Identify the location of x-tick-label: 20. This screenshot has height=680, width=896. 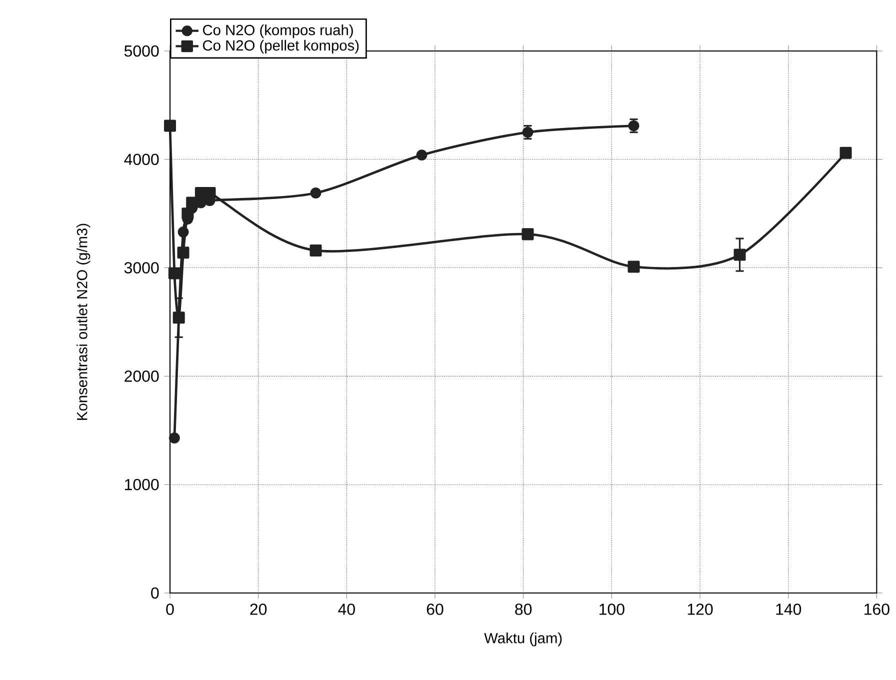
(258, 609).